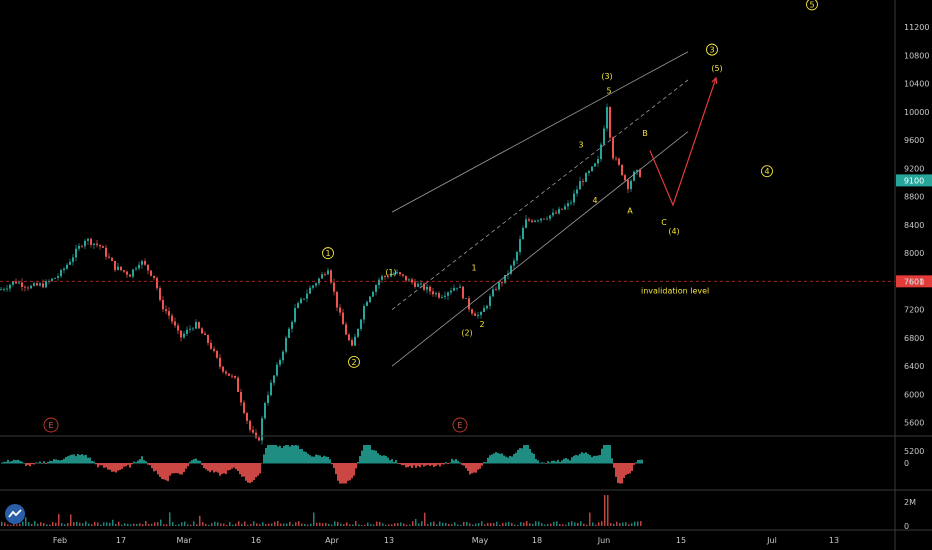  What do you see at coordinates (906, 463) in the screenshot?
I see `oscillator-zero-label: 0` at bounding box center [906, 463].